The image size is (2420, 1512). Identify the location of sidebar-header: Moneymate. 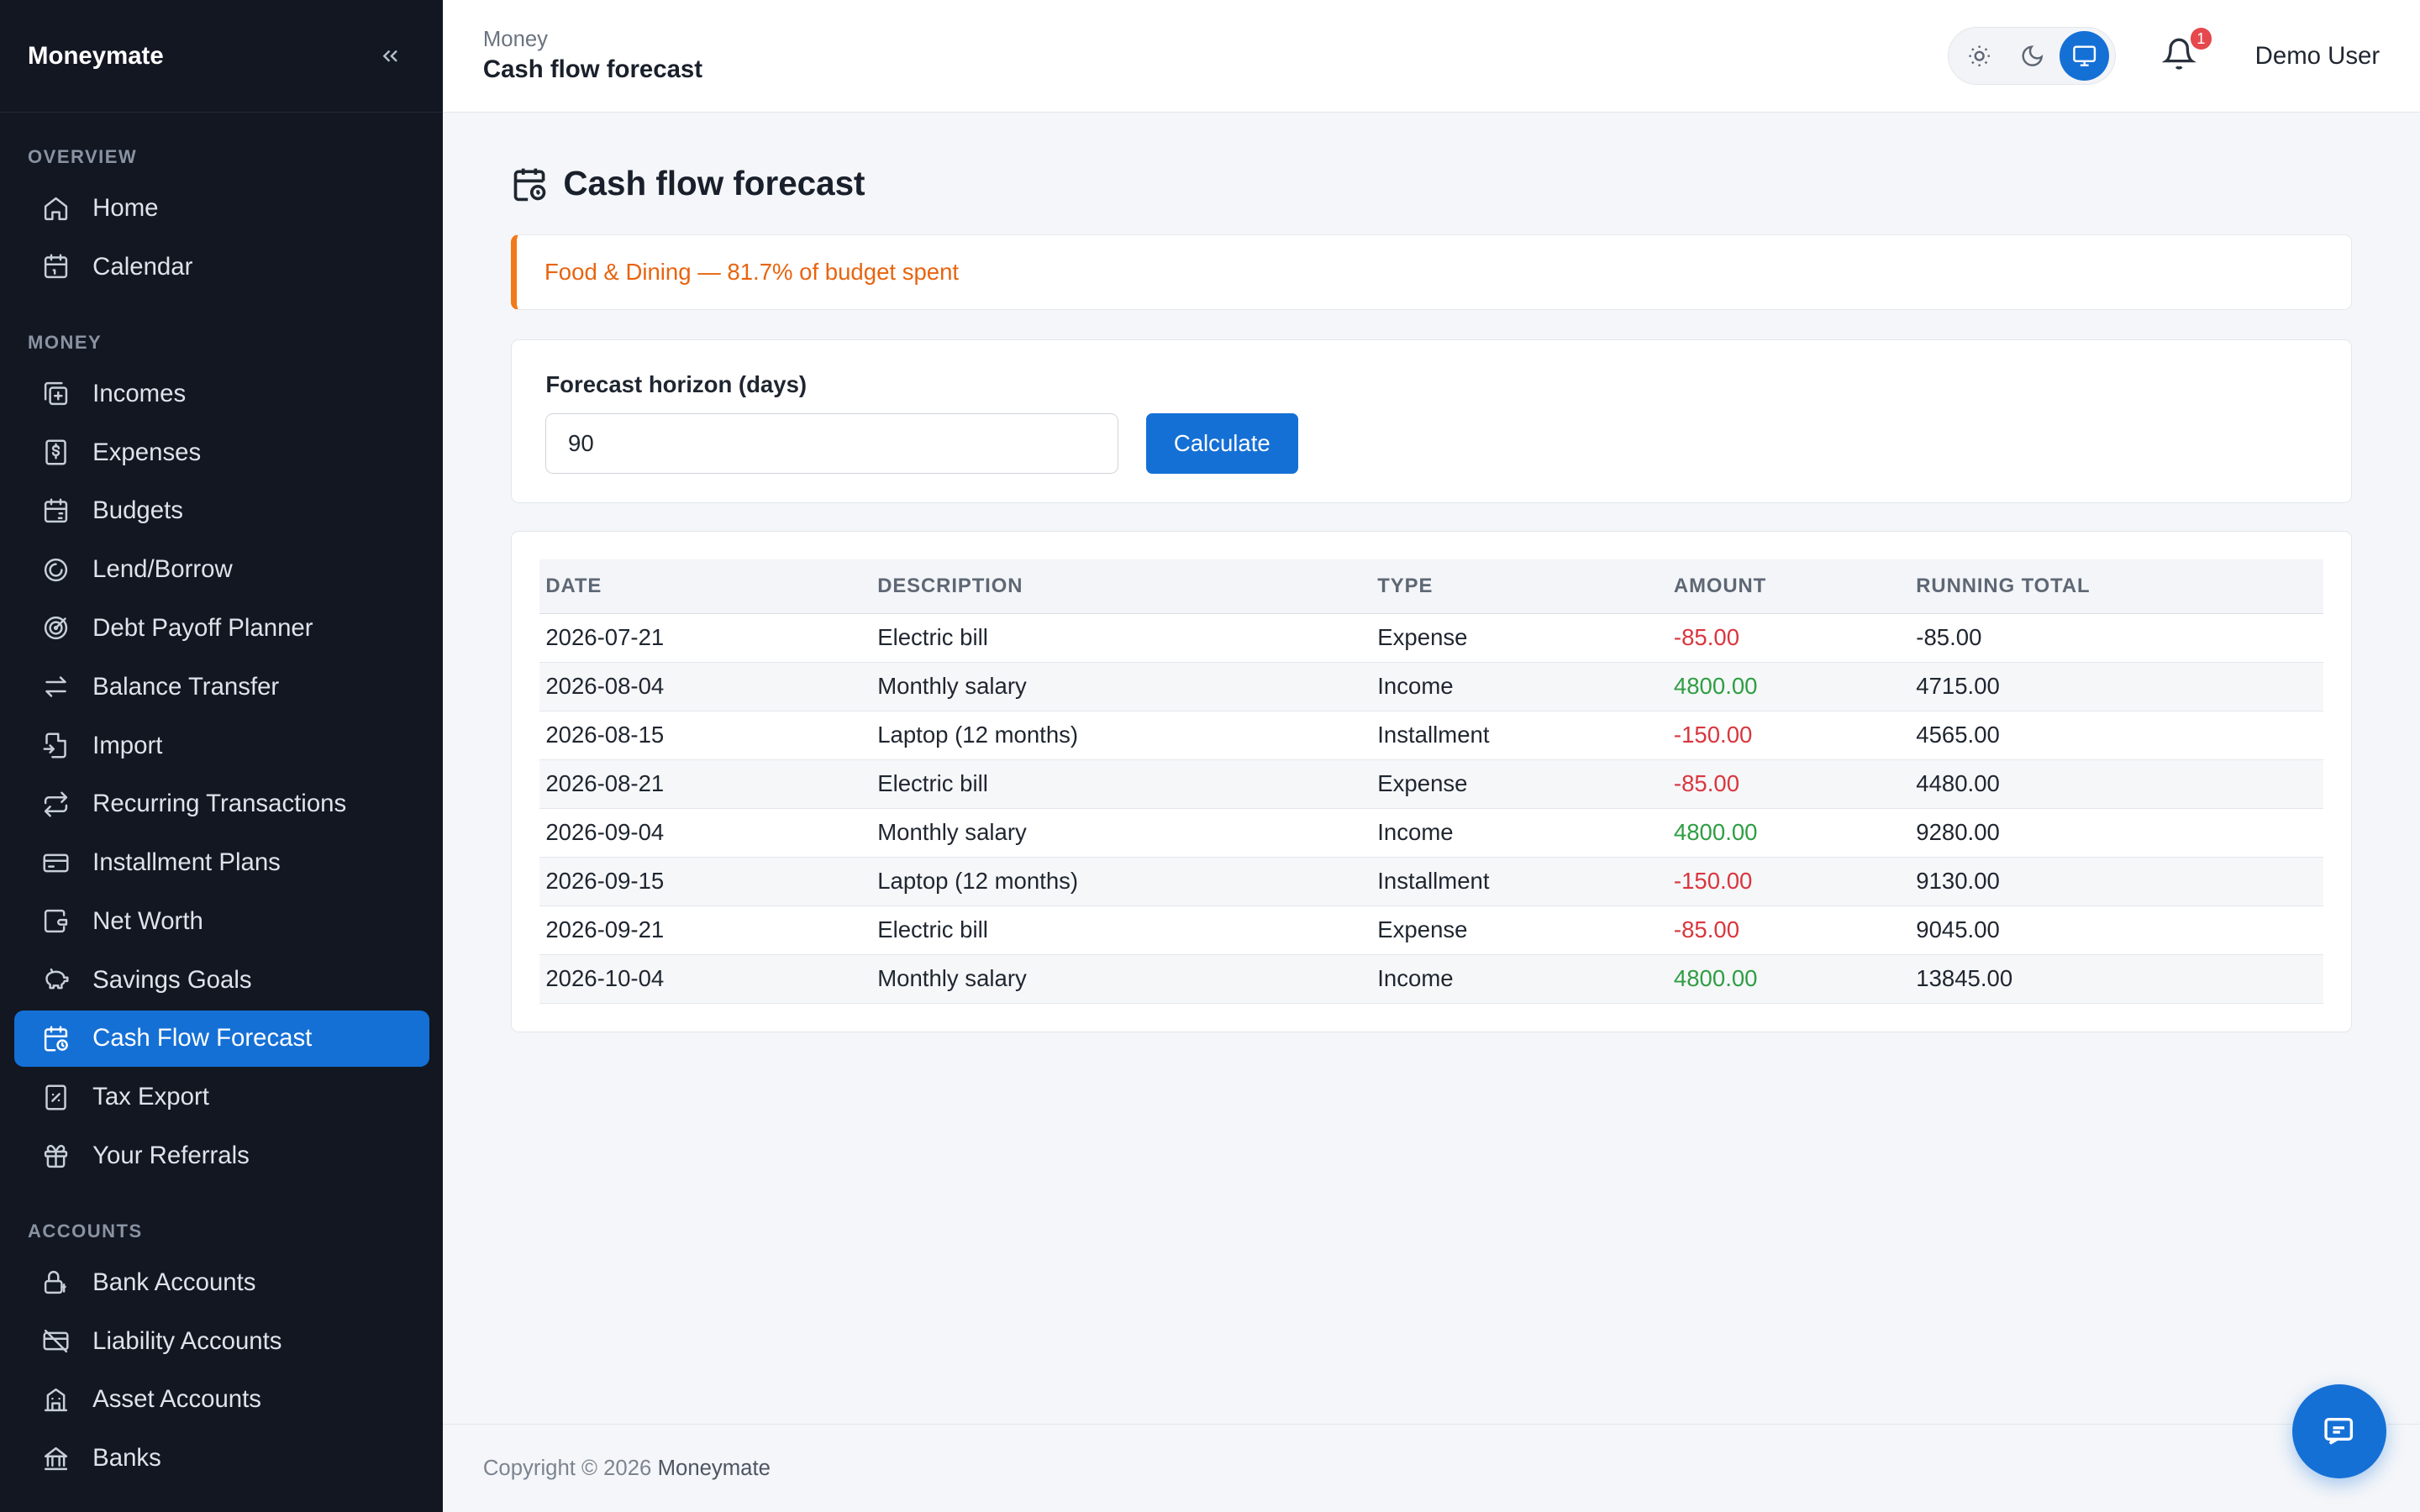
(222, 56).